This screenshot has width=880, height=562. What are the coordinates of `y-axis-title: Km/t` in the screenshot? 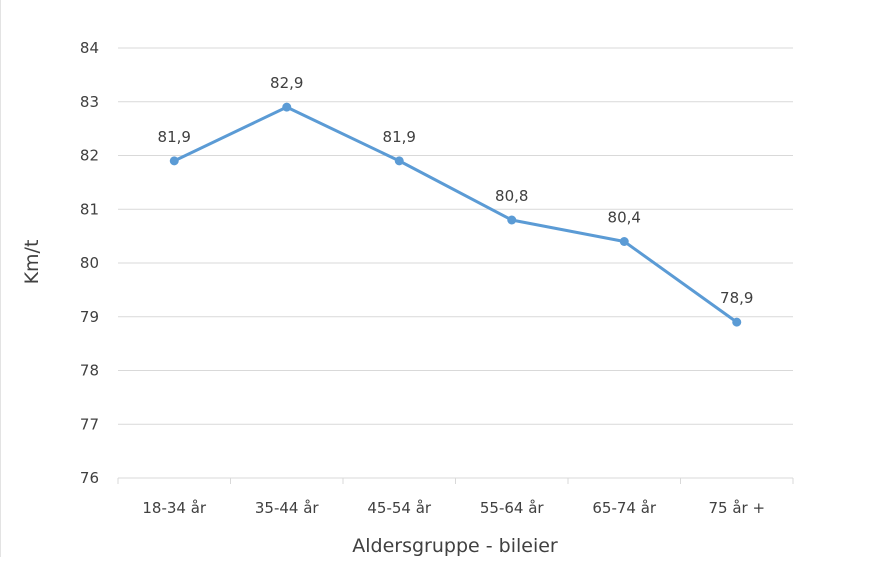 It's located at (32, 262).